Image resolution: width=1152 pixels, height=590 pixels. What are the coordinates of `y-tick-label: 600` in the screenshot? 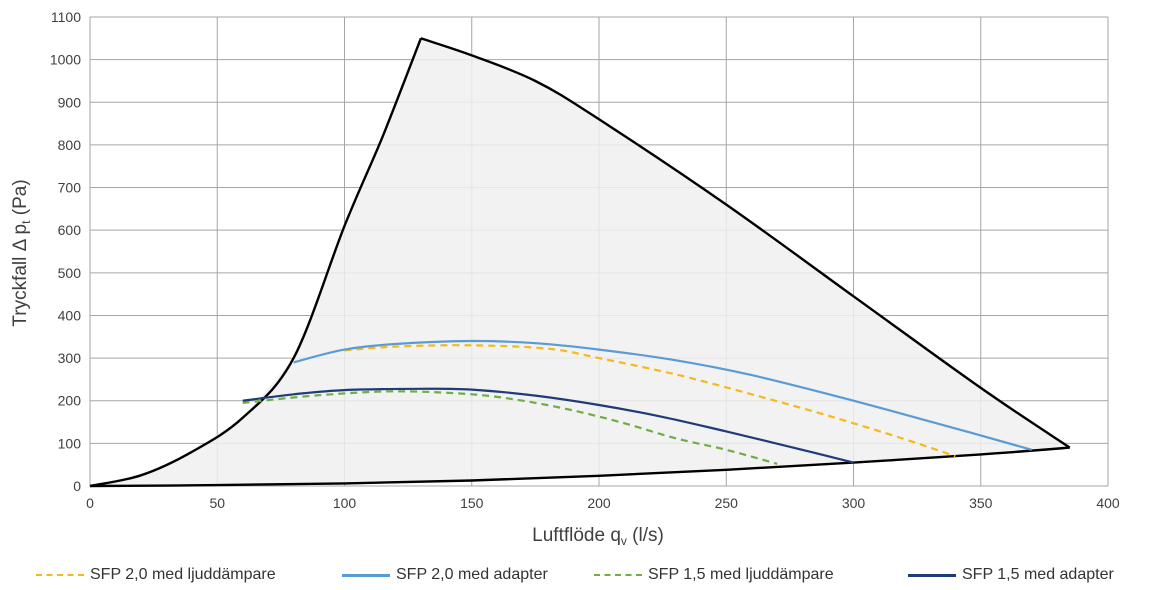 It's located at (70, 230).